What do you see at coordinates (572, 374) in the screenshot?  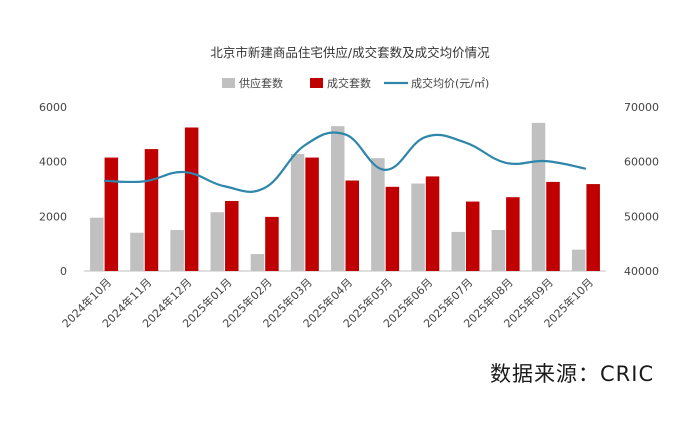 I see `source-note: 数据来源：CRIC` at bounding box center [572, 374].